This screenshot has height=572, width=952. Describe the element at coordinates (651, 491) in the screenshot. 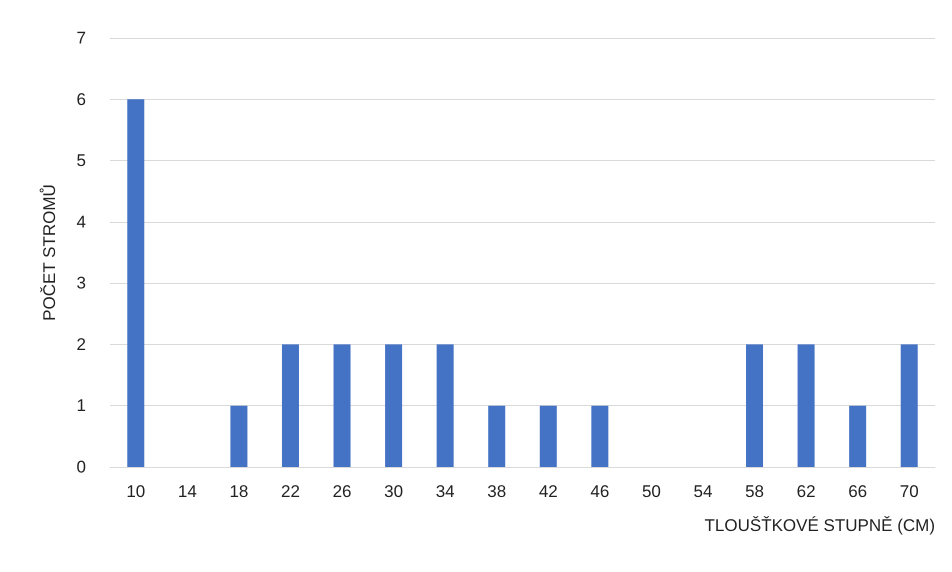

I see `x-tick-label: 50` at that location.